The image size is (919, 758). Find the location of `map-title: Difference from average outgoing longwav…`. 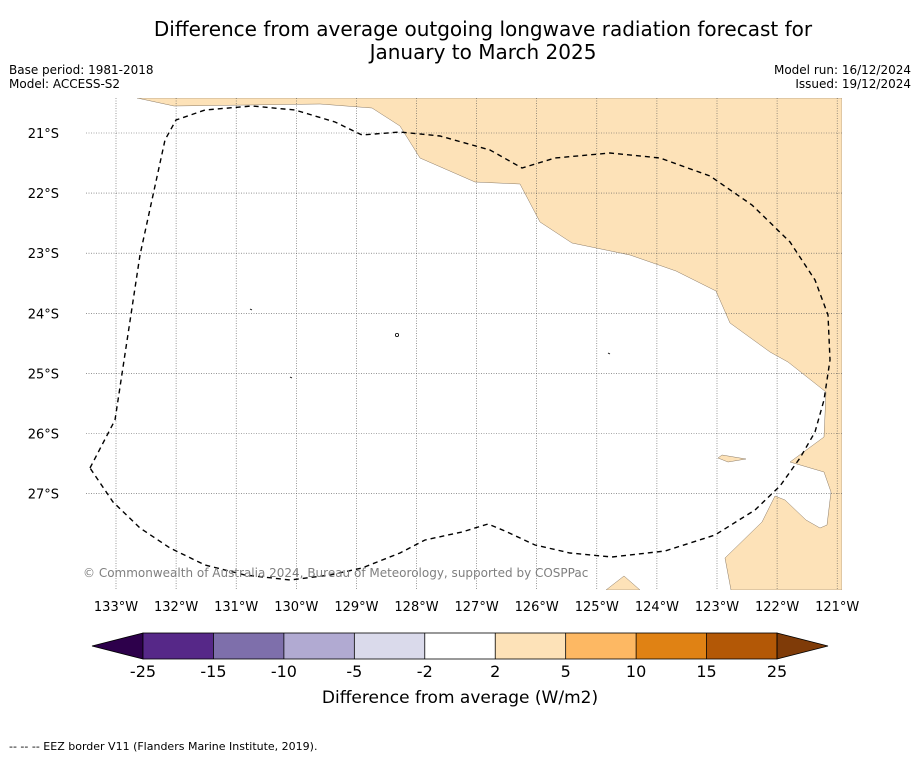

map-title: Difference from average outgoing longwav… is located at coordinates (459, 41).